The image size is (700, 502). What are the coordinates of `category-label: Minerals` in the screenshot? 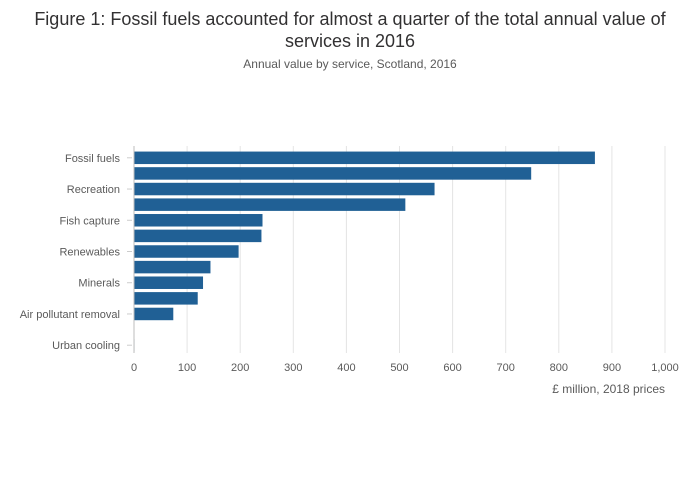 It's located at (99, 284).